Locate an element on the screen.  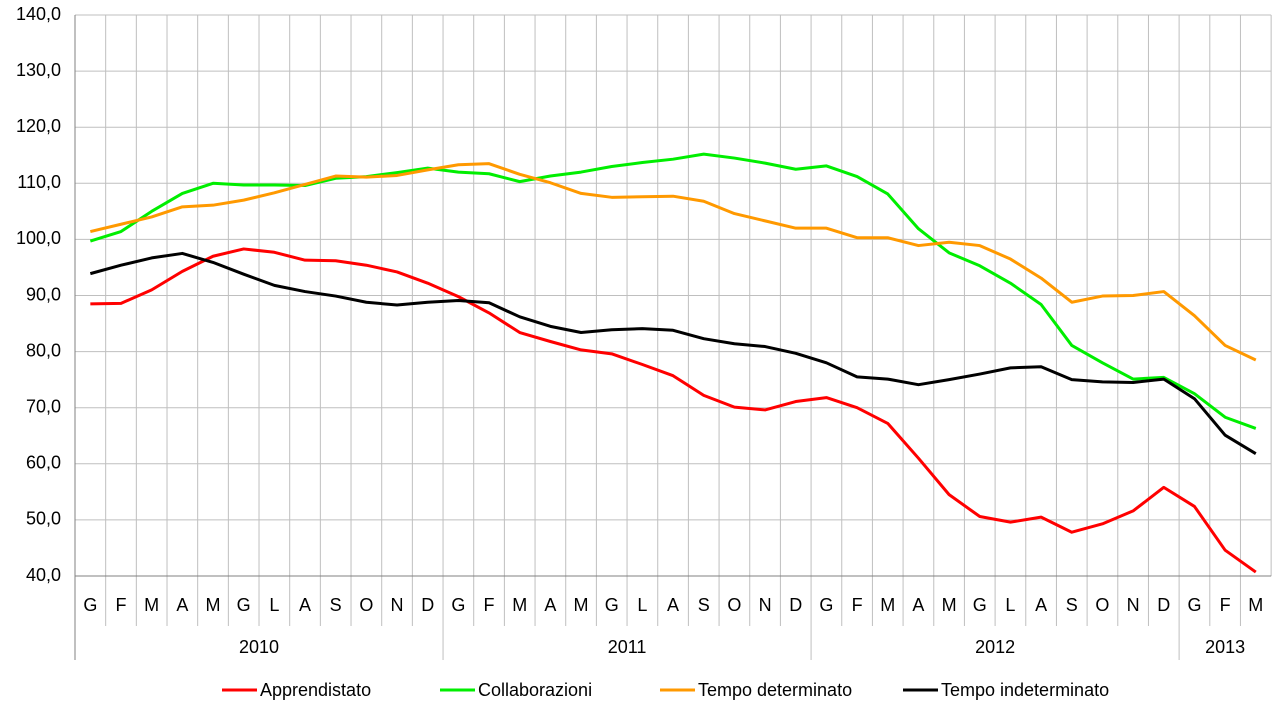
group-label: 2013 is located at coordinates (1225, 647).